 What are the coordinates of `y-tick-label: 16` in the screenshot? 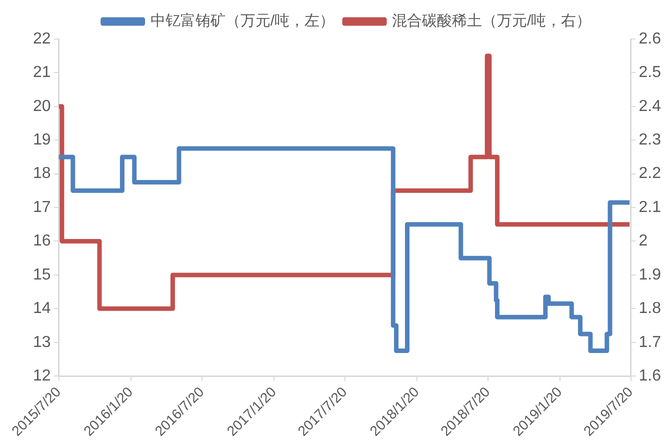 It's located at (42, 241).